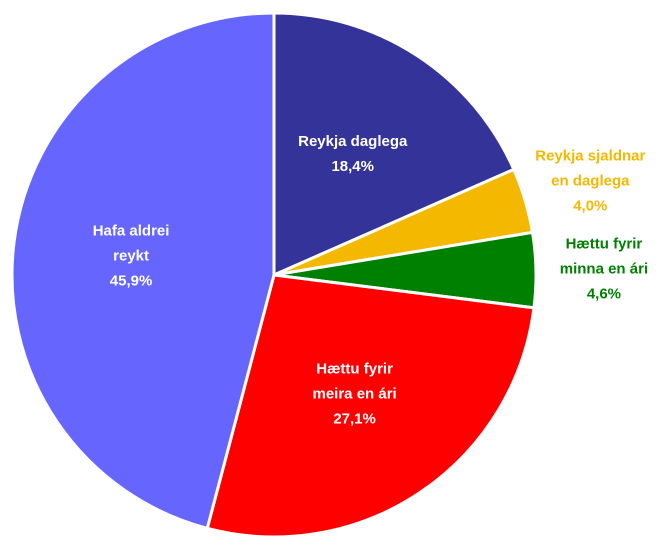  I want to click on category-label: Reykja sjaldnar en daglega, so click(590, 168).